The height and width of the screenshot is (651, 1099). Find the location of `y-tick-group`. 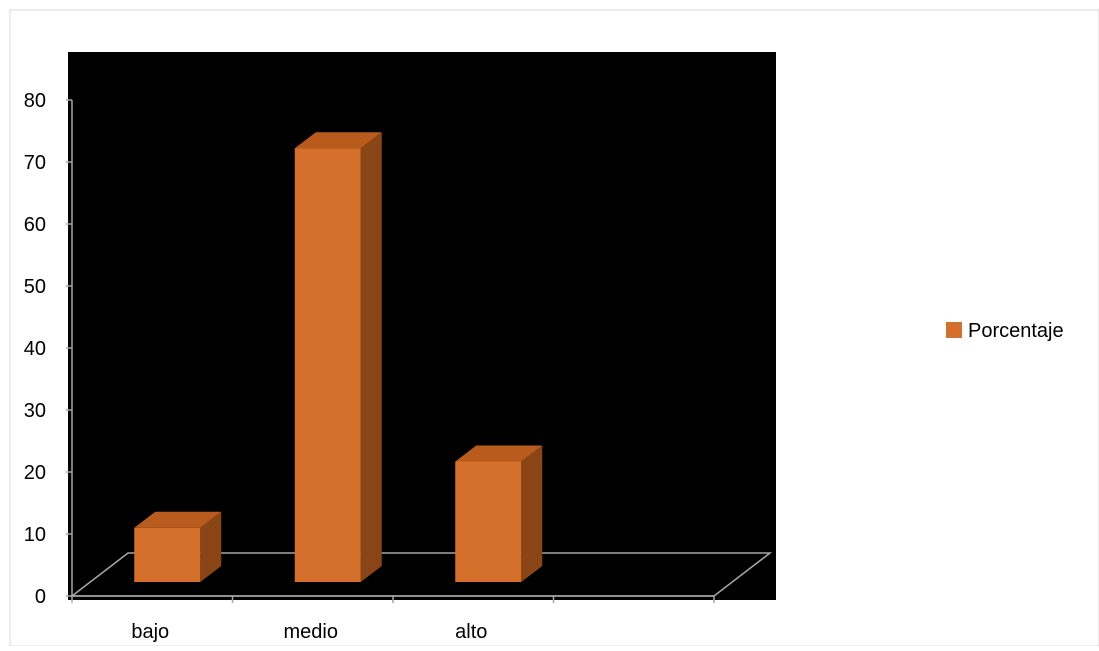

y-tick-group is located at coordinates (69, 348).